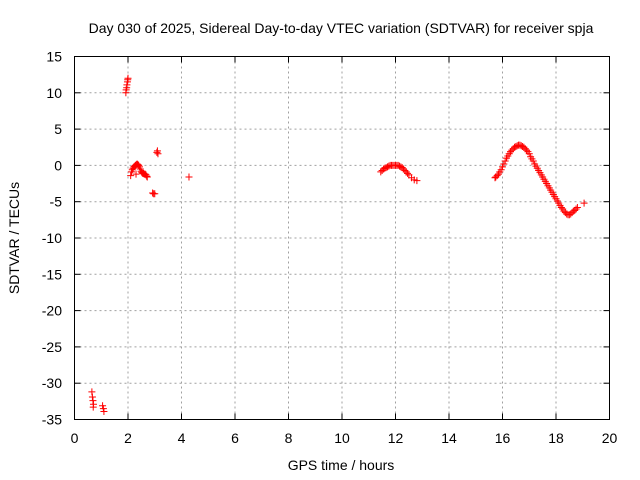 The image size is (640, 480). Describe the element at coordinates (52, 420) in the screenshot. I see `y-tick-label: -35` at that location.